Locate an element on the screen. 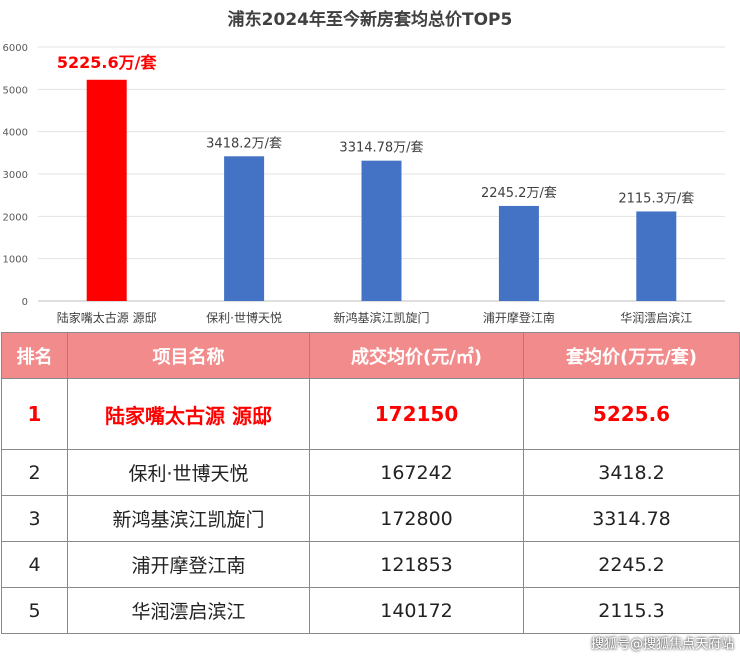  y-tick-label: 4000 is located at coordinates (15, 133).